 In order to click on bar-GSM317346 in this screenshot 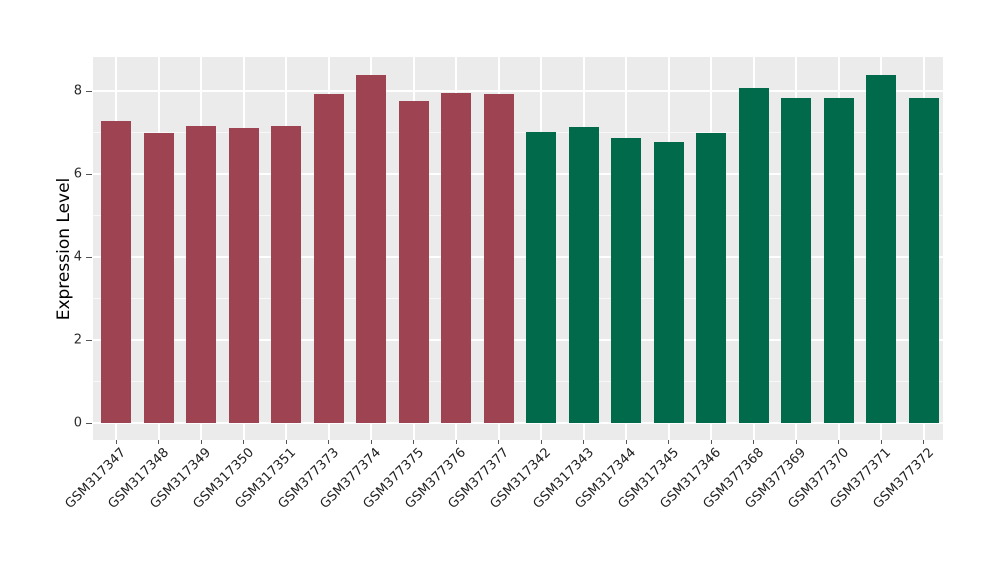, I will do `click(711, 277)`.